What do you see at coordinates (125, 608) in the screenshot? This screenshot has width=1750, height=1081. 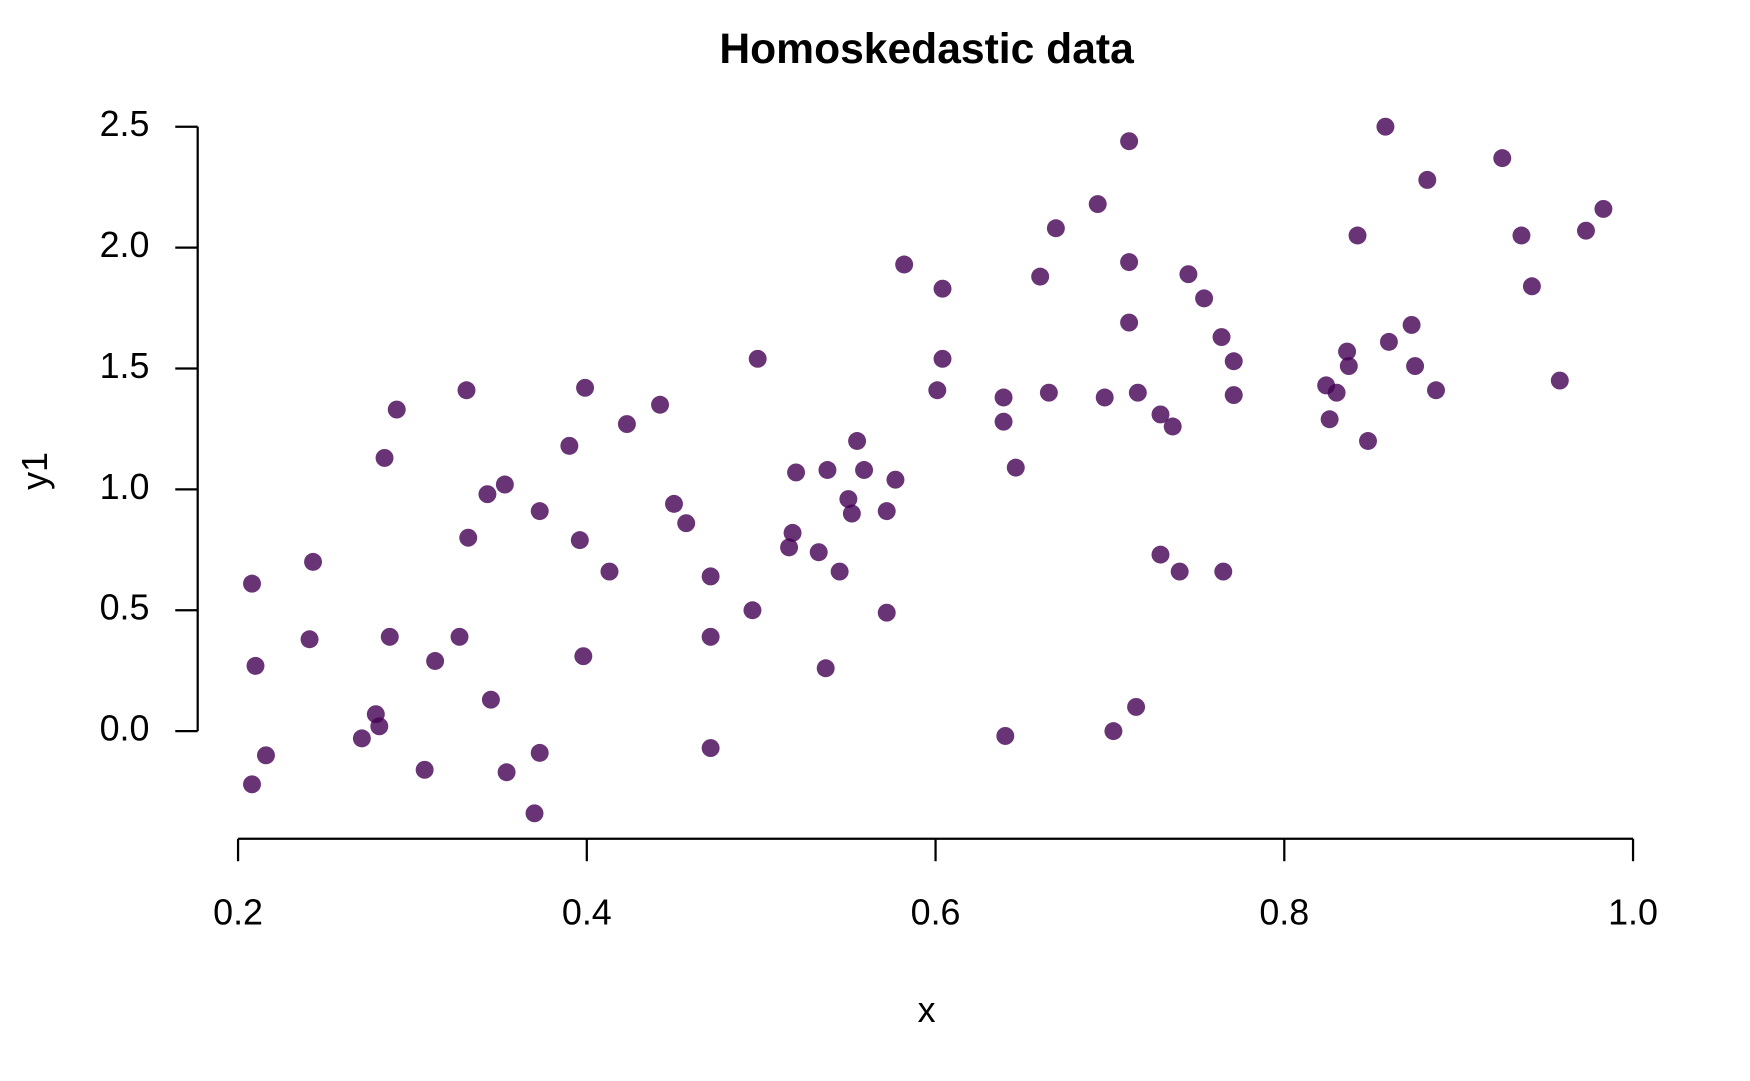 I see `y-tick-label: 0.5` at bounding box center [125, 608].